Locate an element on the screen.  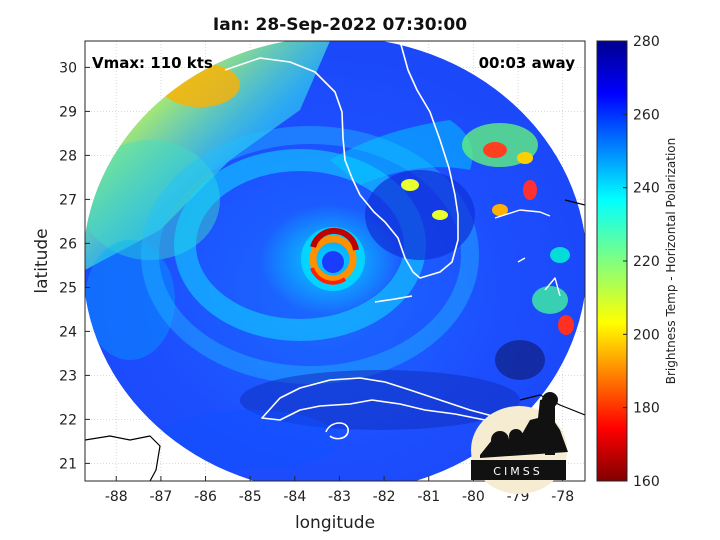
y-tick-label: 27 is located at coordinates (68, 200).